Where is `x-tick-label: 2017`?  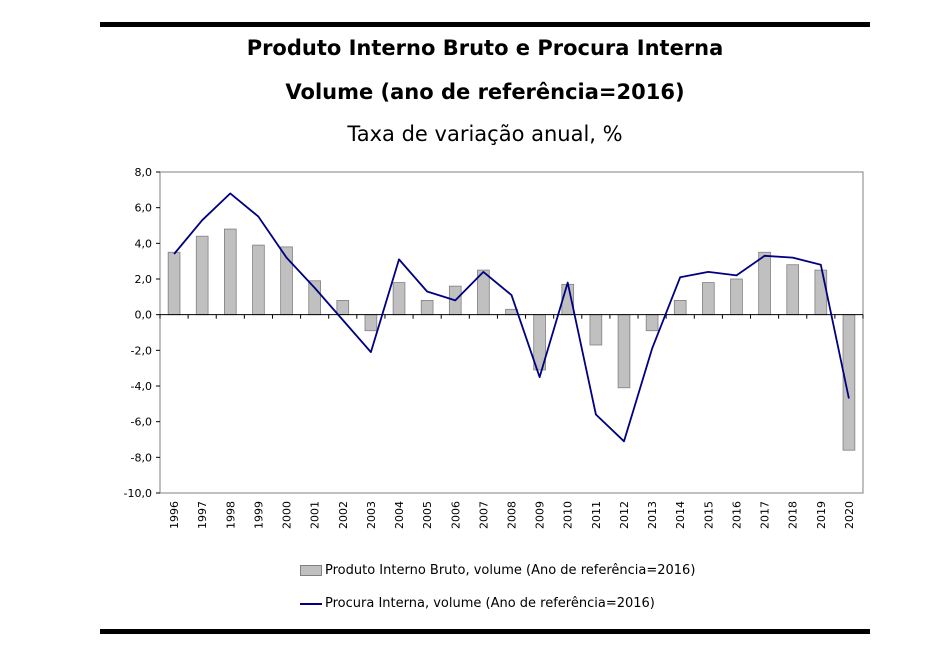
x-tick-label: 2017 is located at coordinates (765, 515).